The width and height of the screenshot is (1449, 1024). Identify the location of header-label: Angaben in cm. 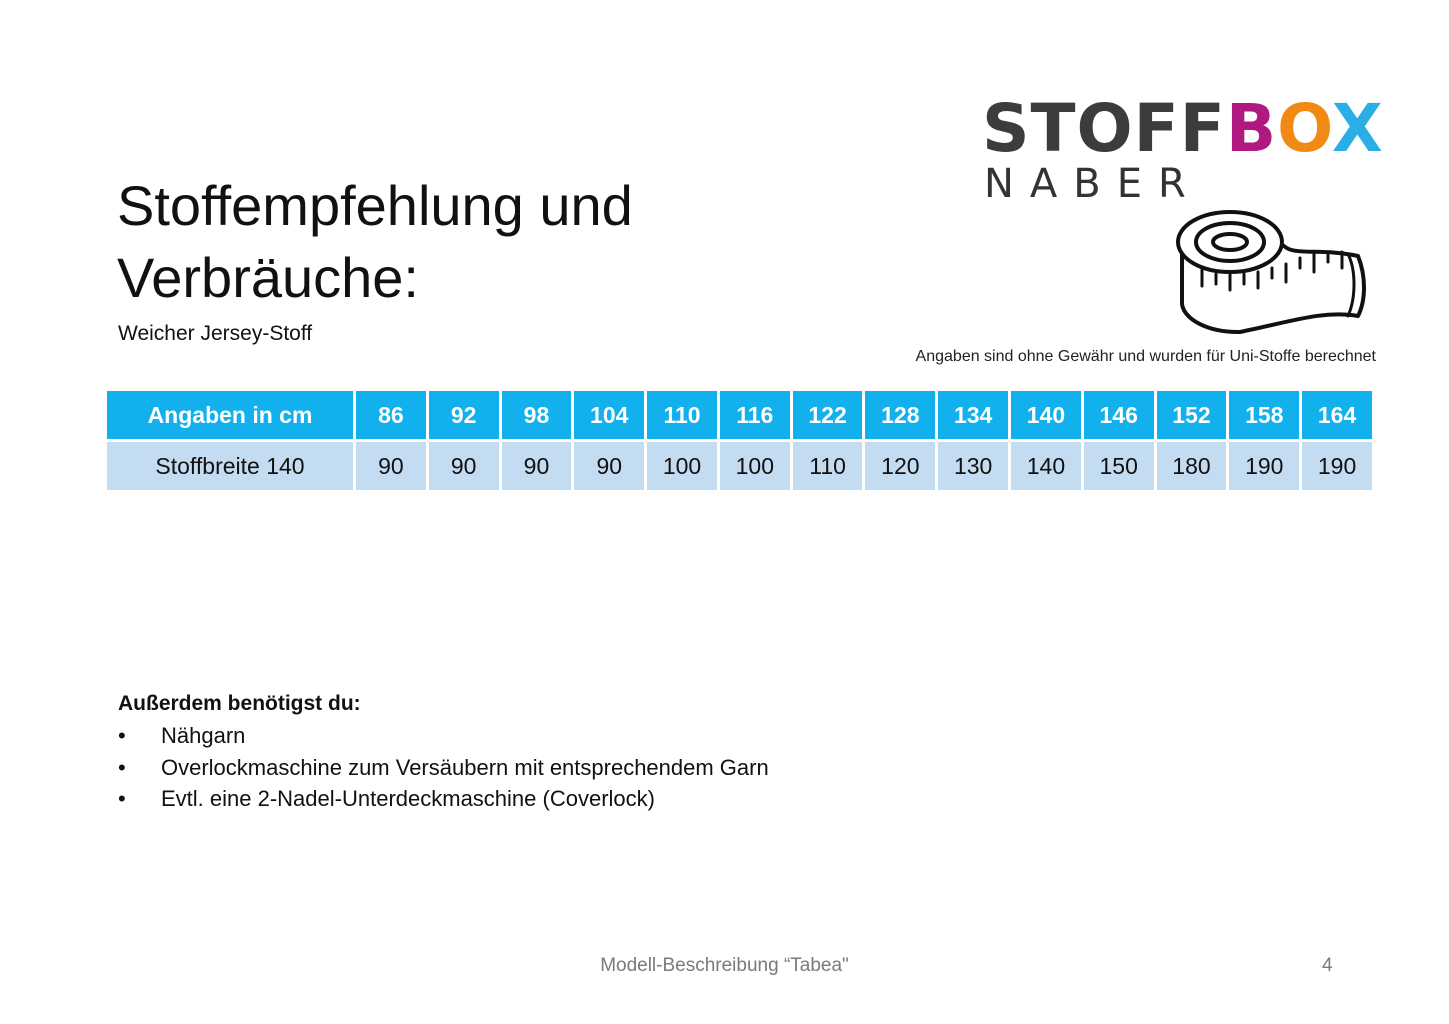
(230, 415).